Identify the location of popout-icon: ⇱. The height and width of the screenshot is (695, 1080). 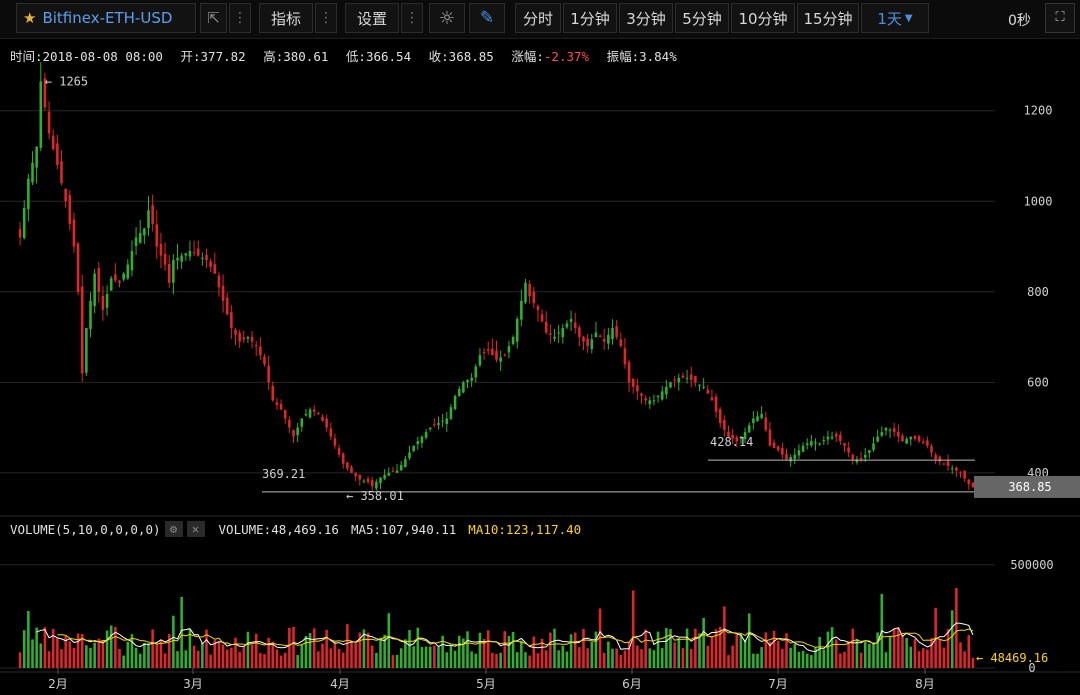
(213, 18).